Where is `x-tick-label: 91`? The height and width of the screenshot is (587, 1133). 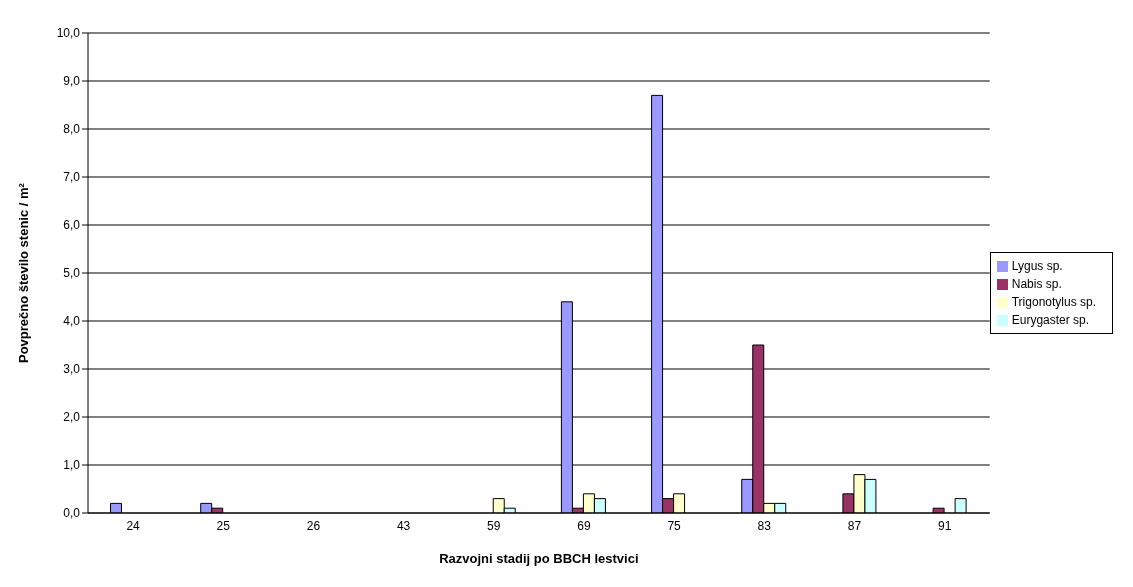 x-tick-label: 91 is located at coordinates (944, 525).